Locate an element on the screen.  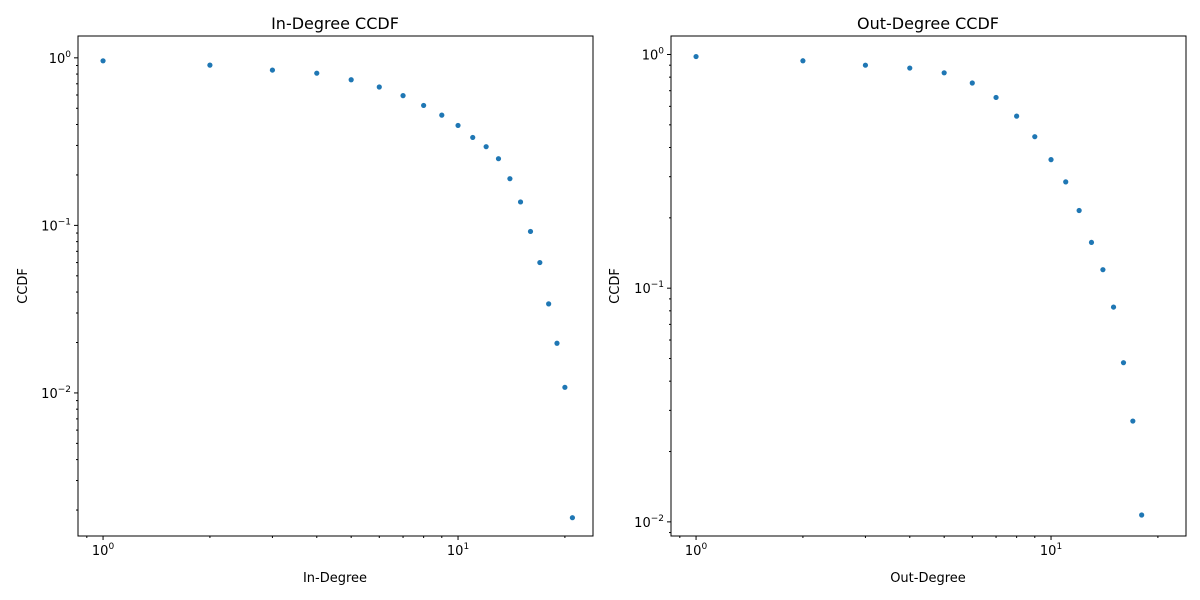
in-degree-y-tick-label: 10⁻¹ is located at coordinates (56, 225).